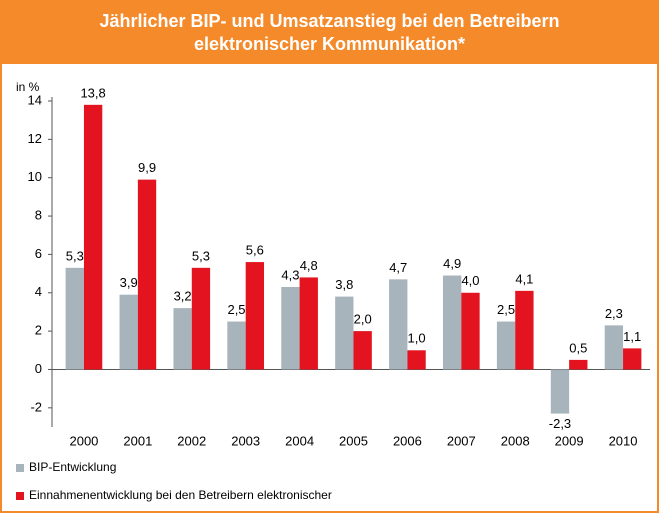 This screenshot has width=659, height=513. What do you see at coordinates (578, 347) in the screenshot?
I see `value-label: 0,5` at bounding box center [578, 347].